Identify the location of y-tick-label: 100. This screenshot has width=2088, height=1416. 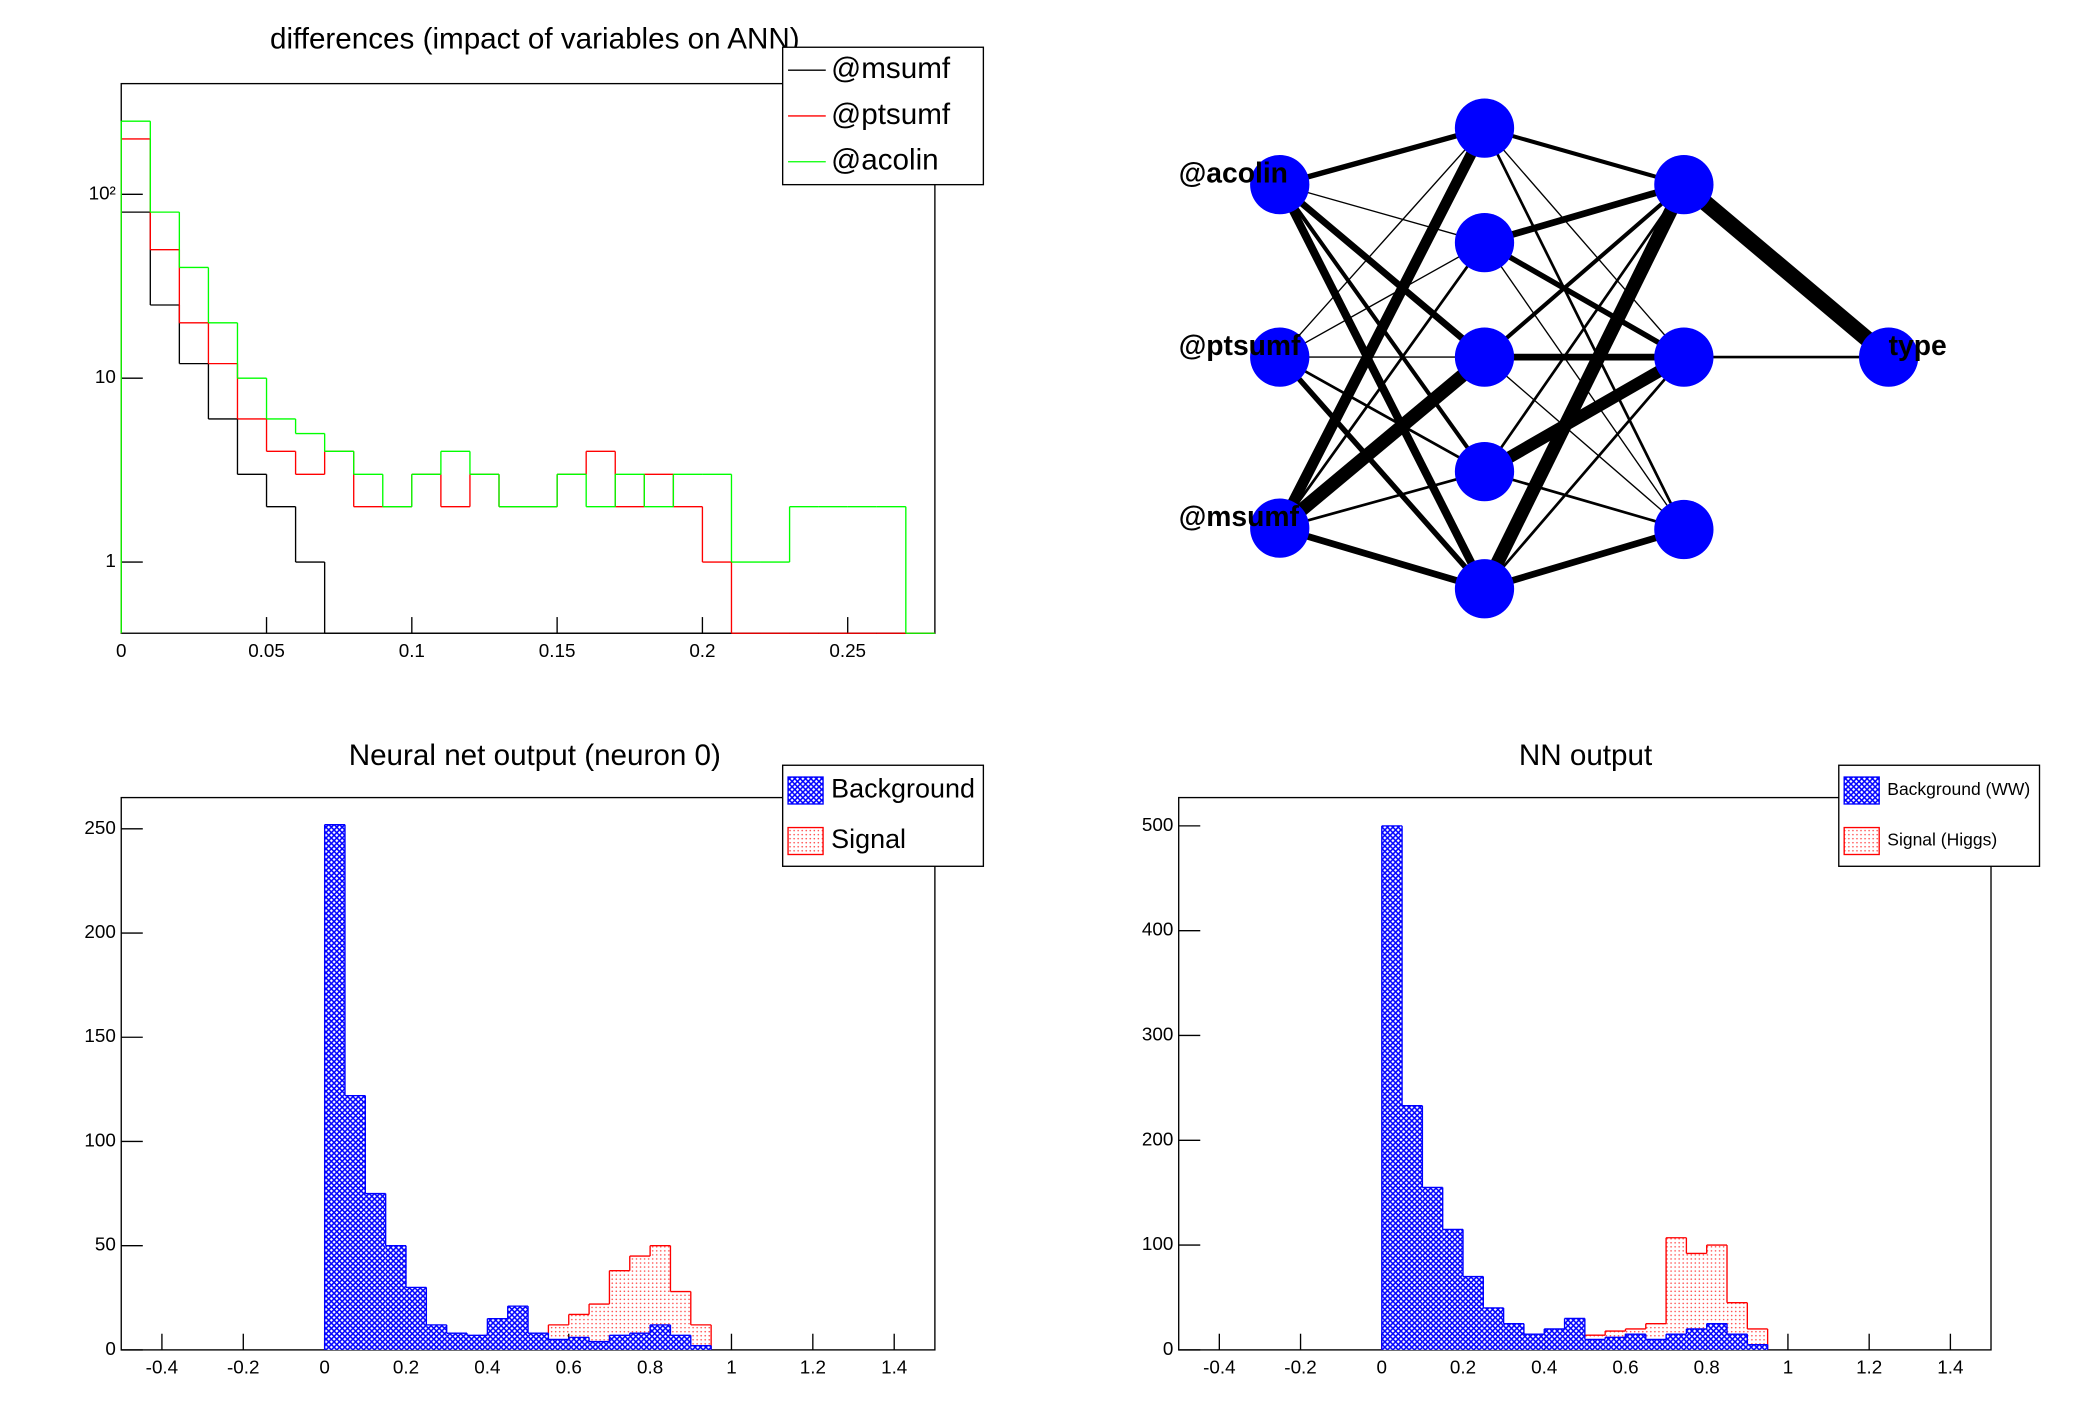
(1157, 1243).